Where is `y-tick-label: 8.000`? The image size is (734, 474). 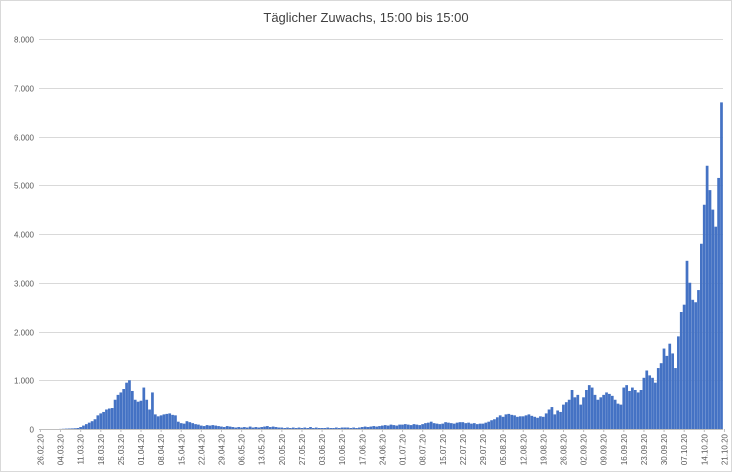
y-tick-label: 8.000 is located at coordinates (24, 40).